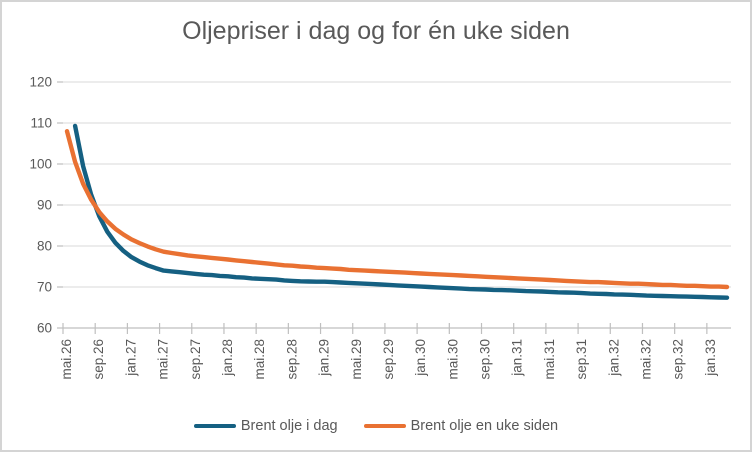 The image size is (752, 452). I want to click on x-axis-label: jan.32, so click(613, 358).